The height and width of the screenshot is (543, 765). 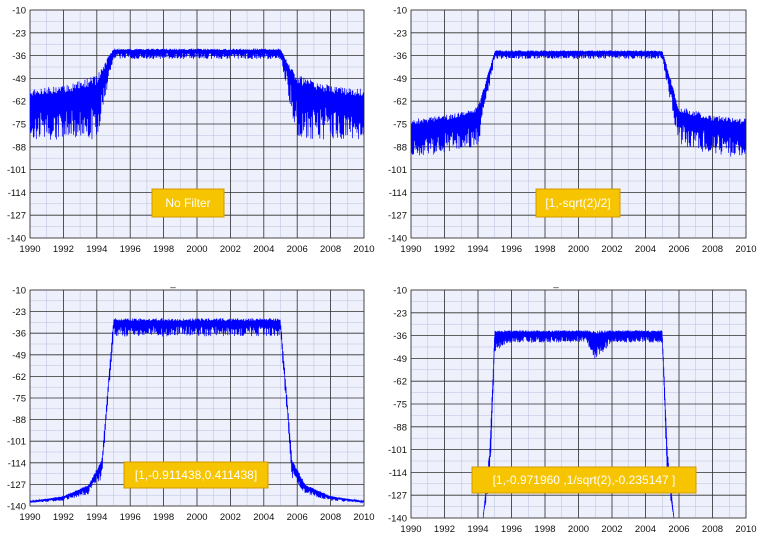 I want to click on annotation-label: [1,-sqrt(2)/2], so click(x=578, y=203).